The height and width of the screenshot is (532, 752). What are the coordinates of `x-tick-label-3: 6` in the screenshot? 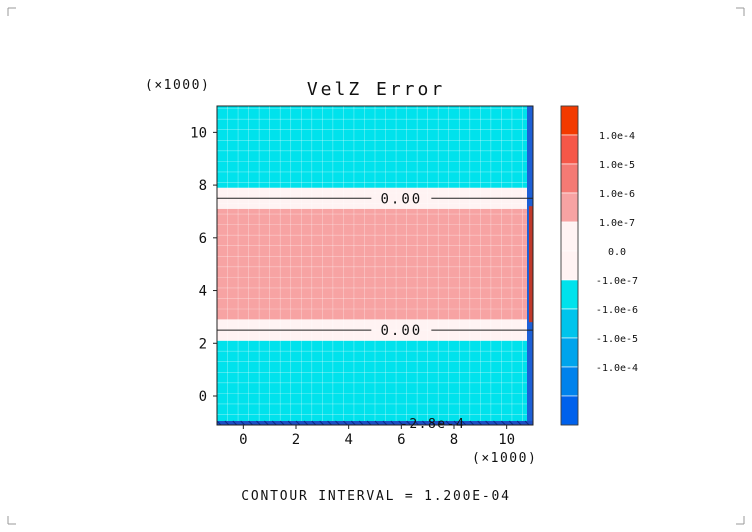 It's located at (401, 440).